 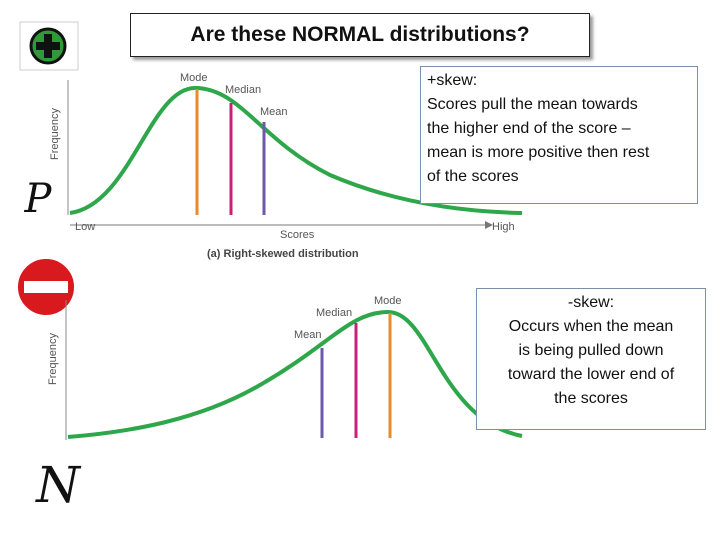 What do you see at coordinates (360, 35) in the screenshot?
I see `title: Are these NORMAL distributions?` at bounding box center [360, 35].